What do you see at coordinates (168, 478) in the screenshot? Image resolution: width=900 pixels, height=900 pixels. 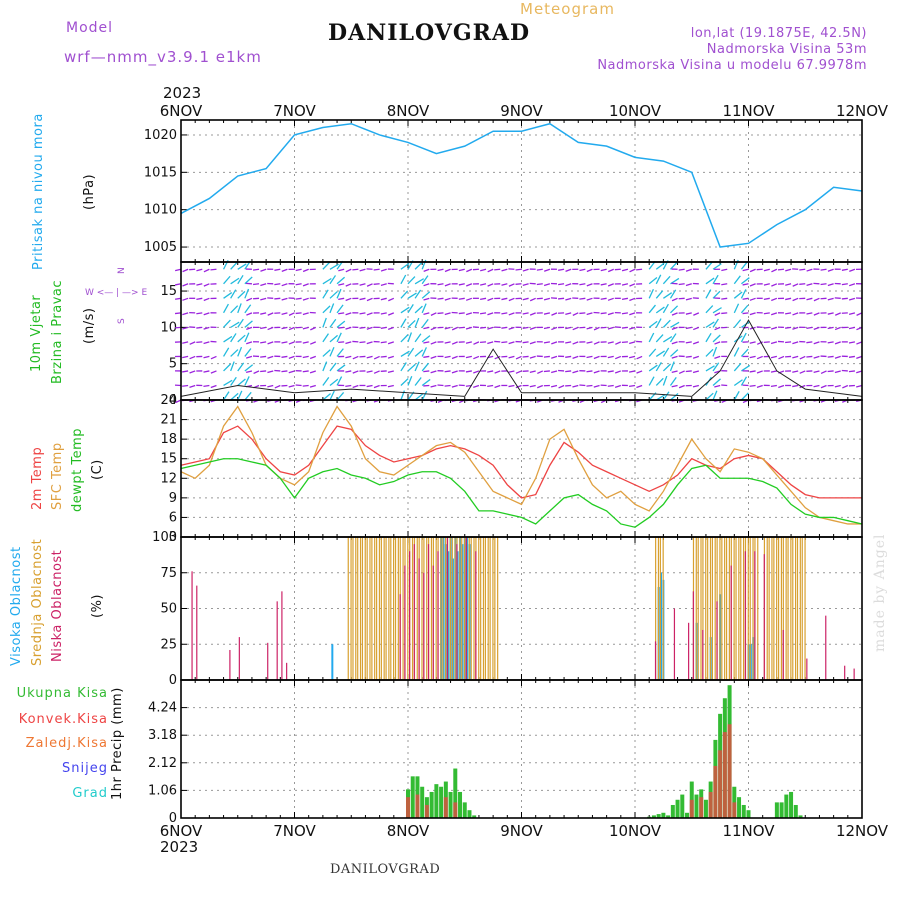 I see `temperature-ytick-label: 12` at bounding box center [168, 478].